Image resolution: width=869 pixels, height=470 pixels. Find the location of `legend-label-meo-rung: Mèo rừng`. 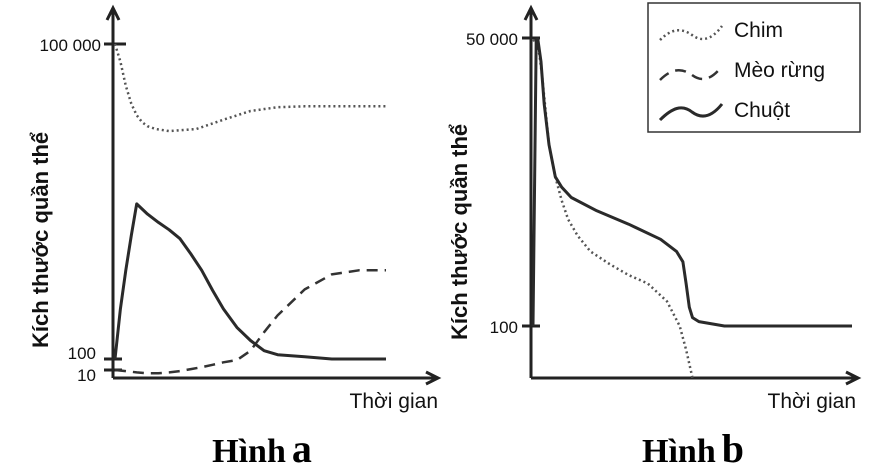

legend-label-meo-rung: Mèo rừng is located at coordinates (779, 70).